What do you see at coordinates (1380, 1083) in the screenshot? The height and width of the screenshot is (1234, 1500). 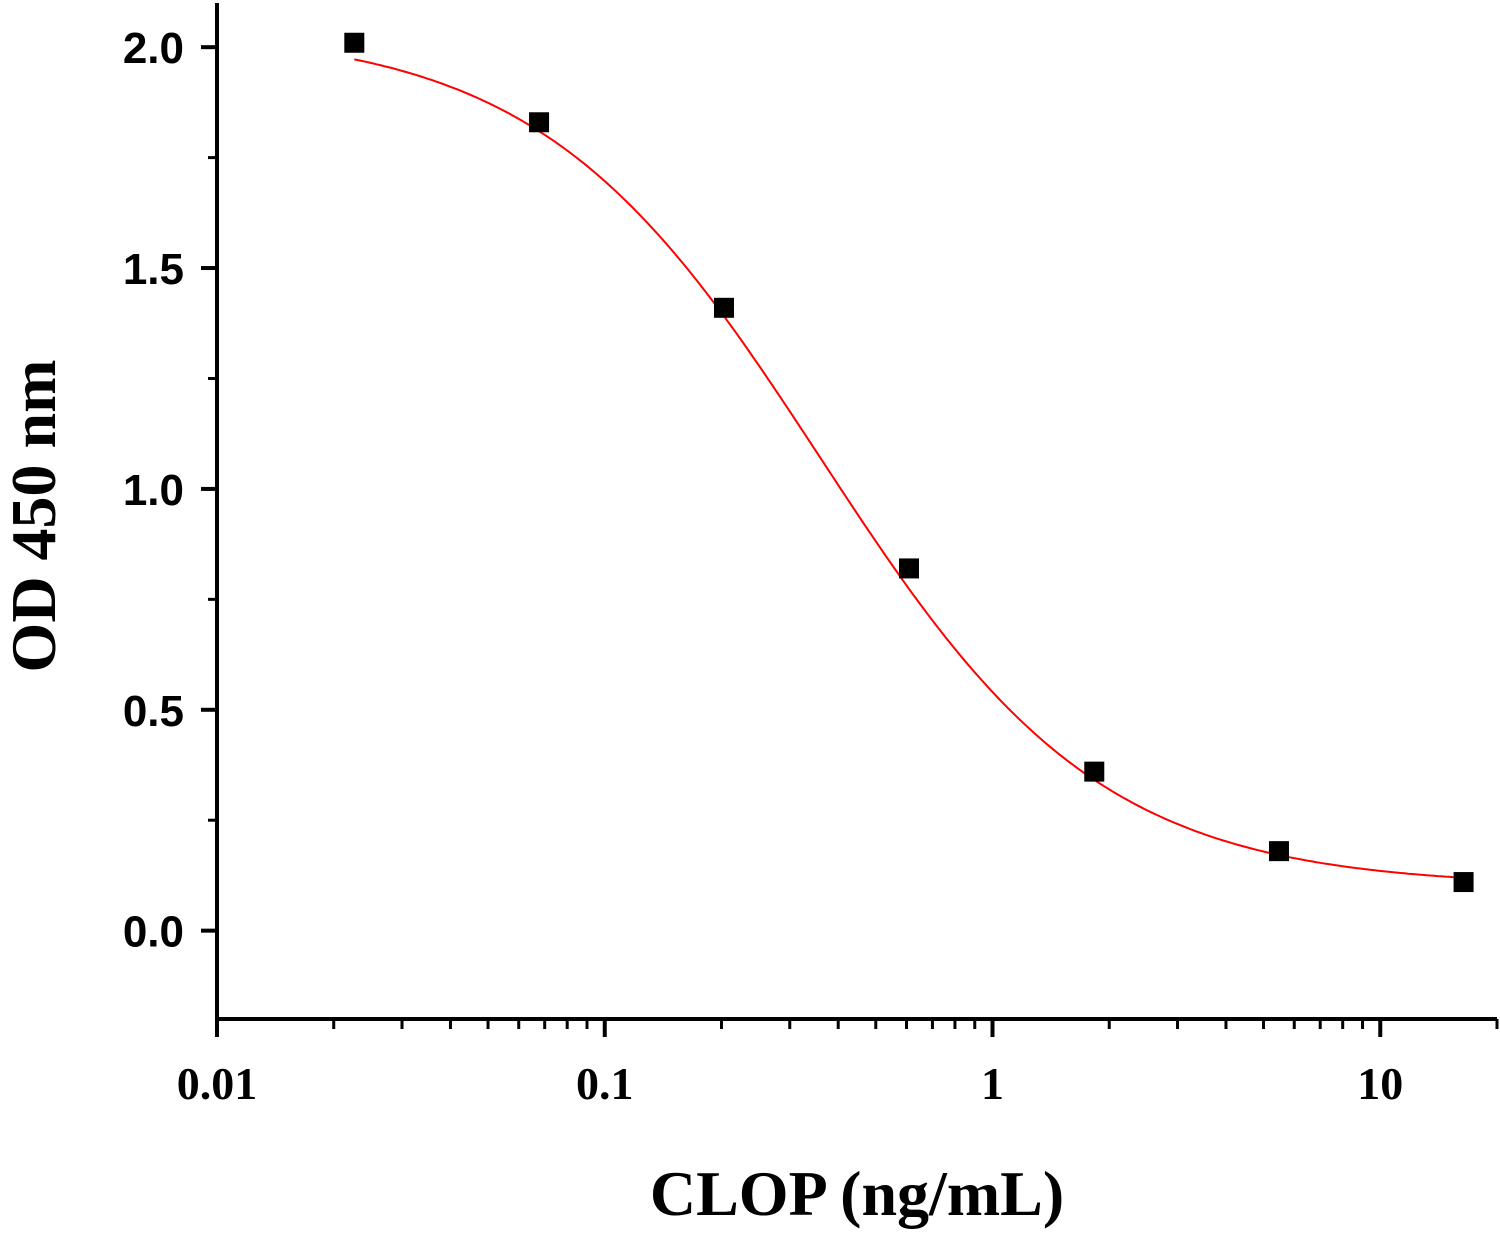 I see `x-tick-label: 10` at bounding box center [1380, 1083].